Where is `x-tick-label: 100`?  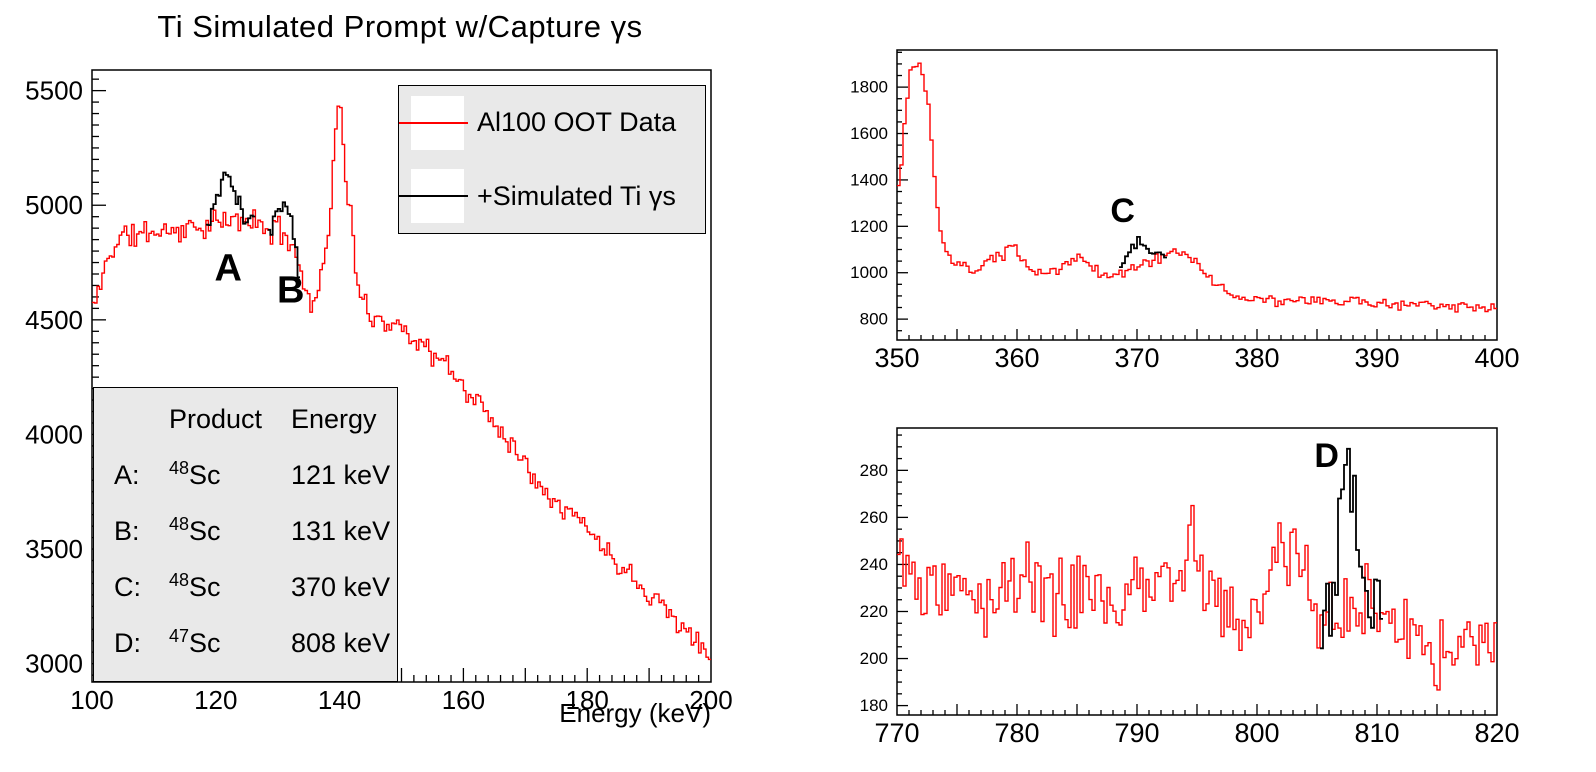 x-tick-label: 100 is located at coordinates (91, 700).